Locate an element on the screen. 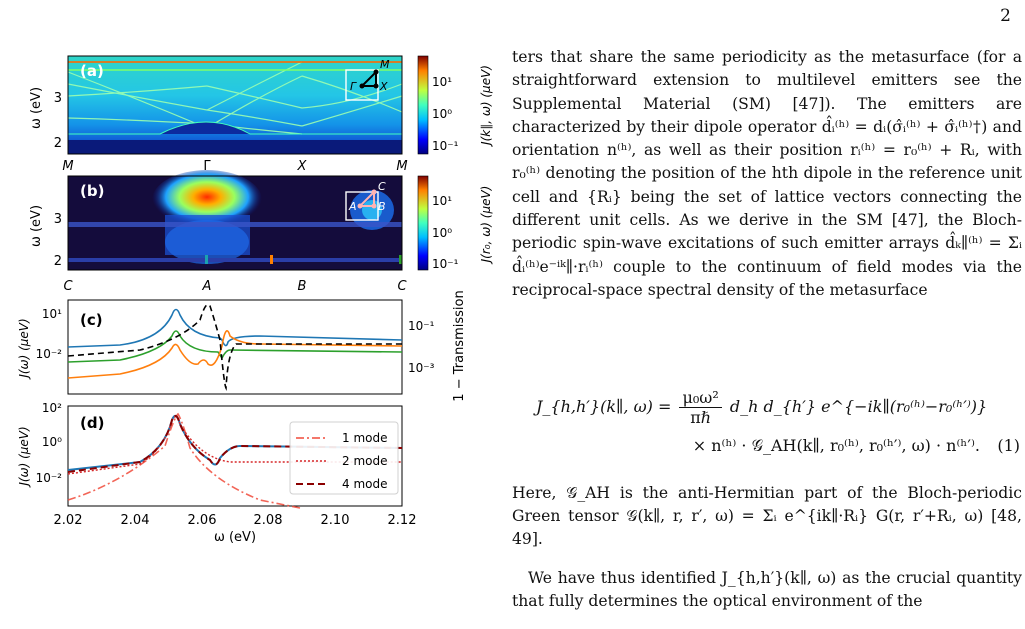 This screenshot has height=629, width=1025. eq-fraction: μ₀ω² πℏ is located at coordinates (700, 407).